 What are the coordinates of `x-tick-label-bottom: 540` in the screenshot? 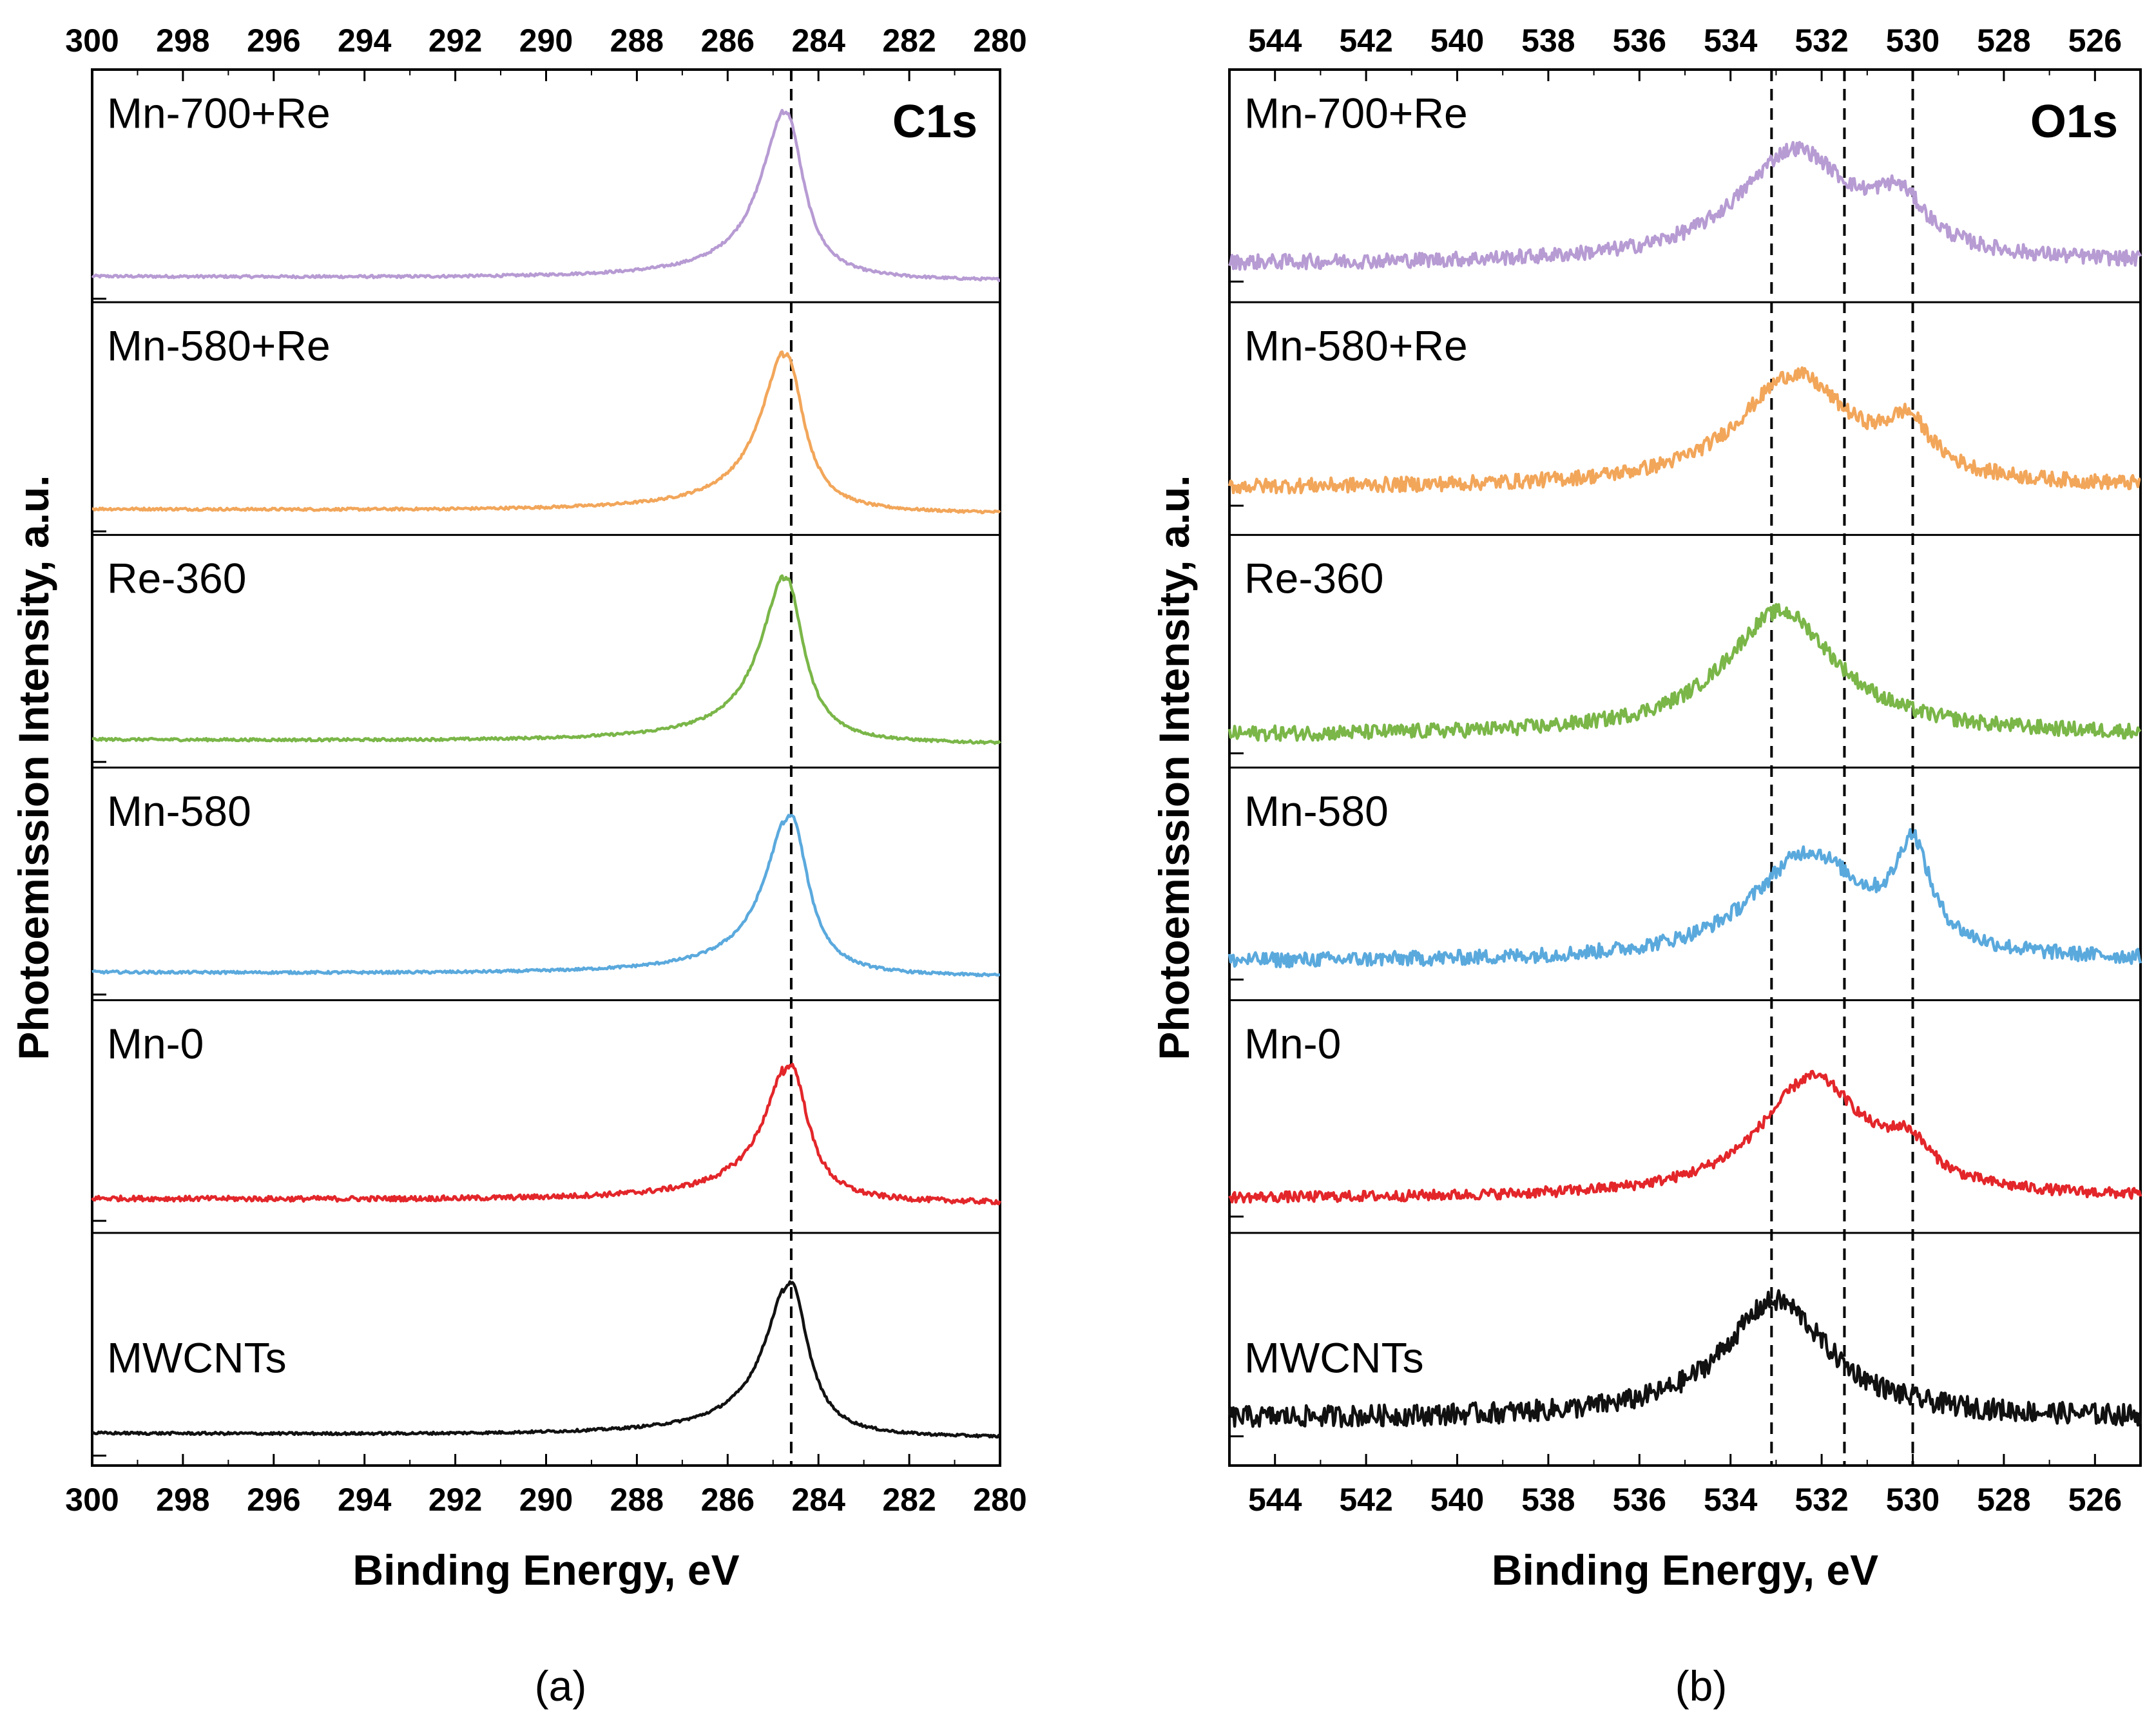 It's located at (1457, 1500).